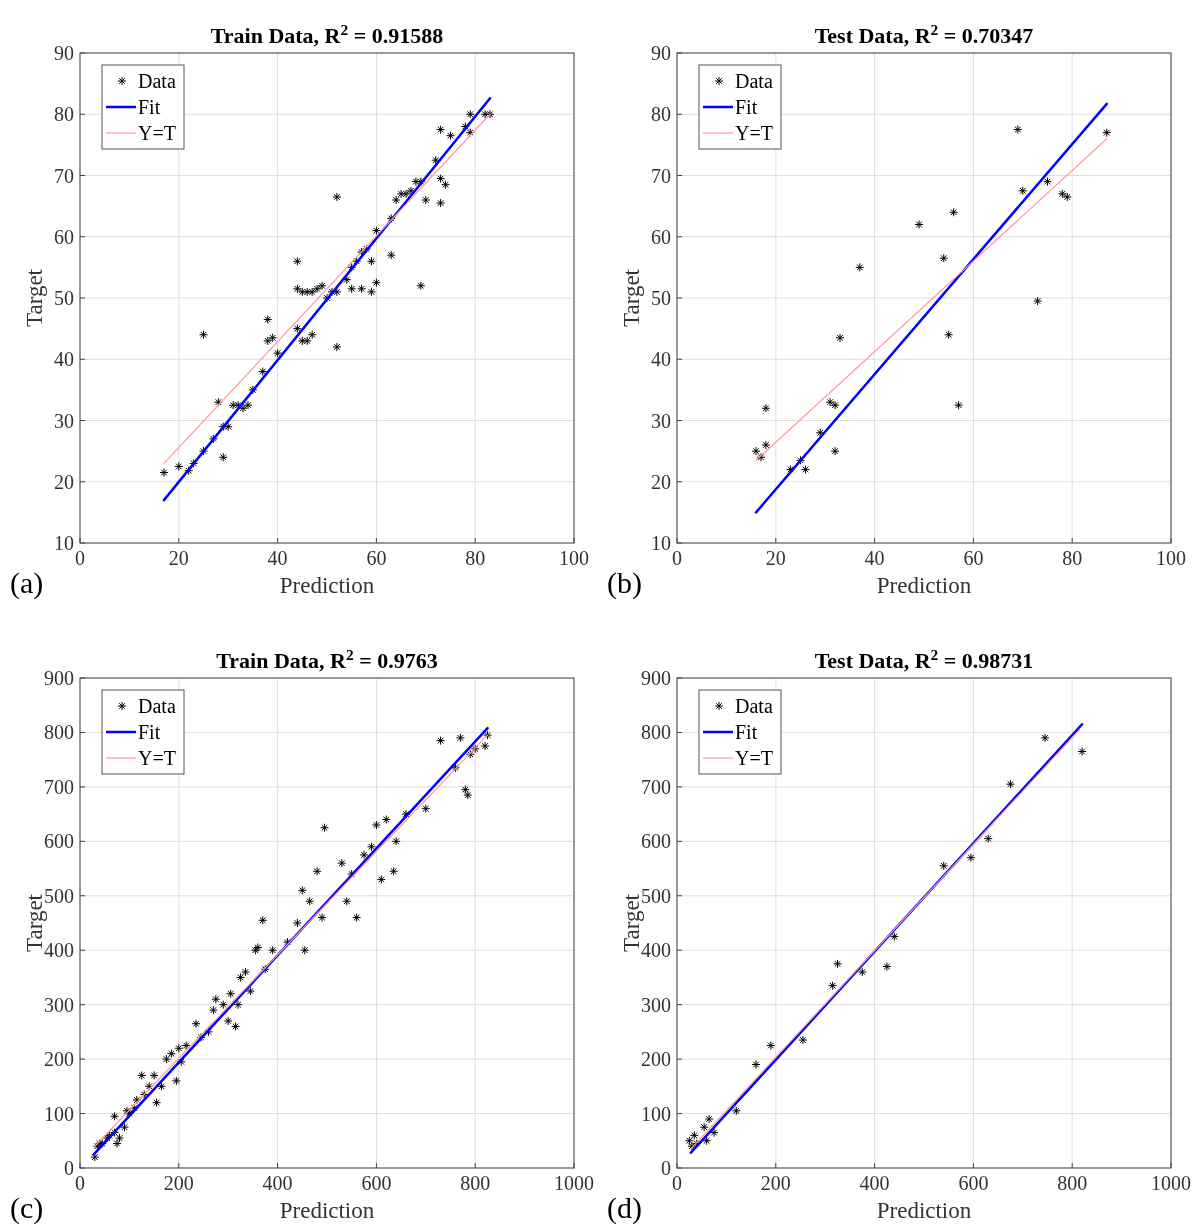 The image size is (1195, 1232). What do you see at coordinates (624, 583) in the screenshot?
I see `text: (b)` at bounding box center [624, 583].